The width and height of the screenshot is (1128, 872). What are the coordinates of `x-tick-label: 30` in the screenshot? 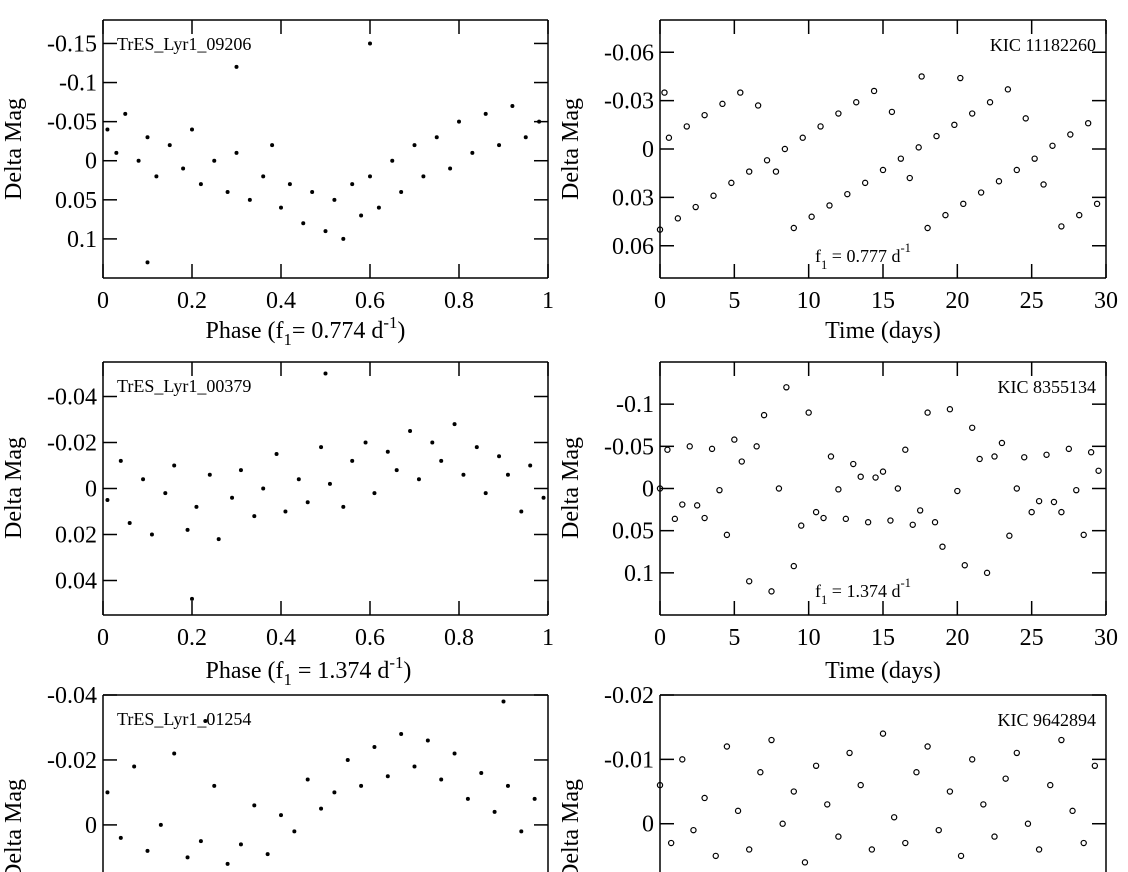 It's located at (1106, 638).